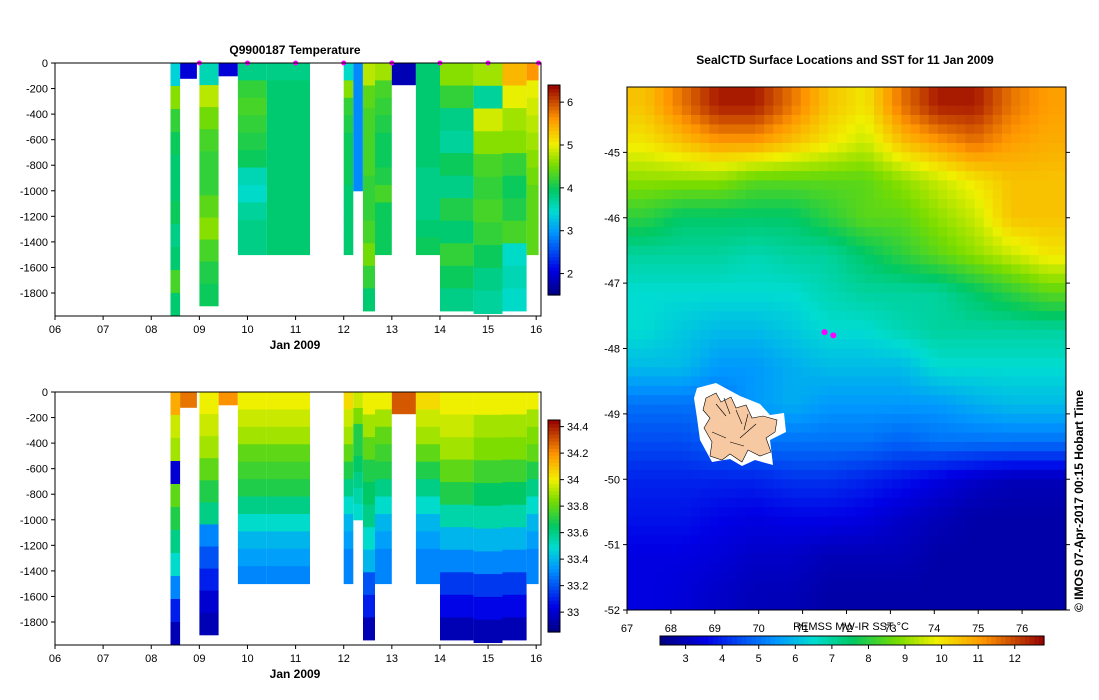 The image size is (1099, 700). Describe the element at coordinates (570, 146) in the screenshot. I see `temperature-colorbar-tick-label: 5` at that location.